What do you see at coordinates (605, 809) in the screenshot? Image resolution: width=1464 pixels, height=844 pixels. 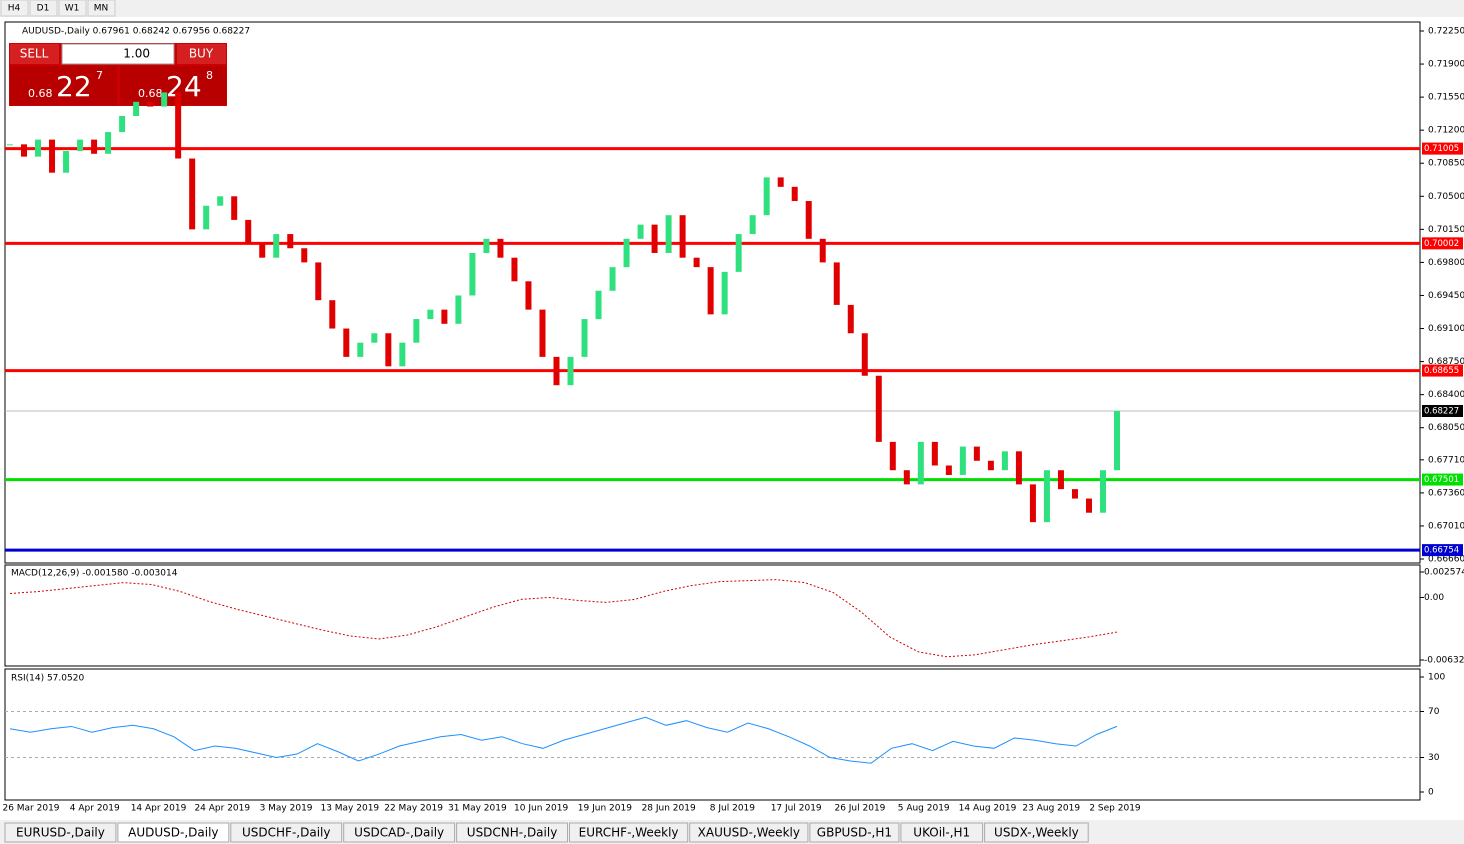 I see `x-tick-label: 19 Jun 2019` at bounding box center [605, 809].